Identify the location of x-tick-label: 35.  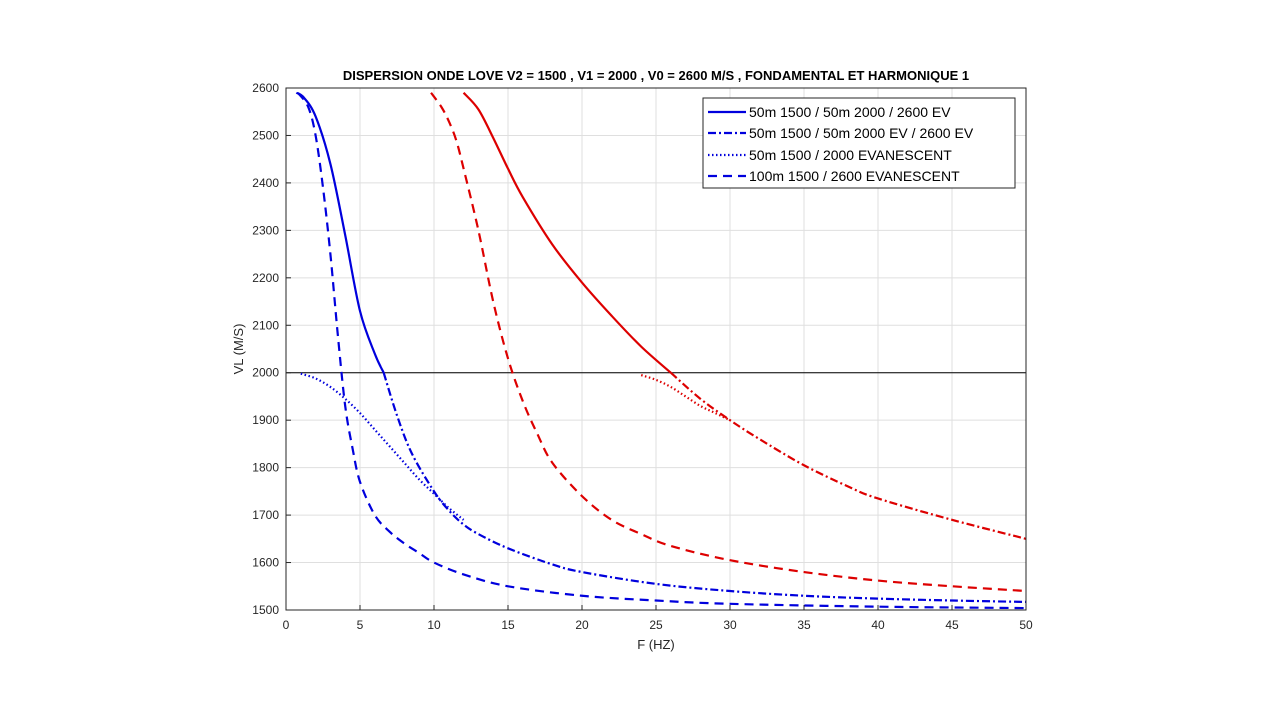
(804, 625).